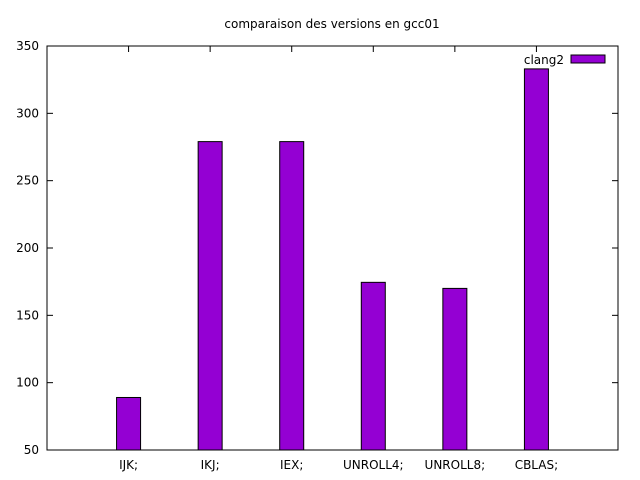 The width and height of the screenshot is (640, 480). What do you see at coordinates (27, 113) in the screenshot?
I see `y-tick-label: 300` at bounding box center [27, 113].